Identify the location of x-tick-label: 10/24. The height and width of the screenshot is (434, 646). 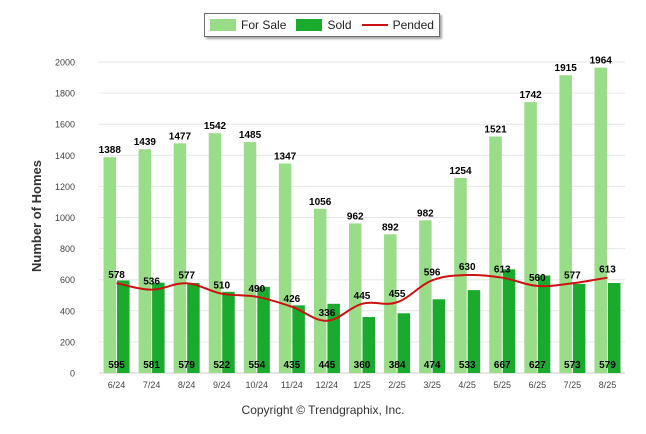
(257, 385).